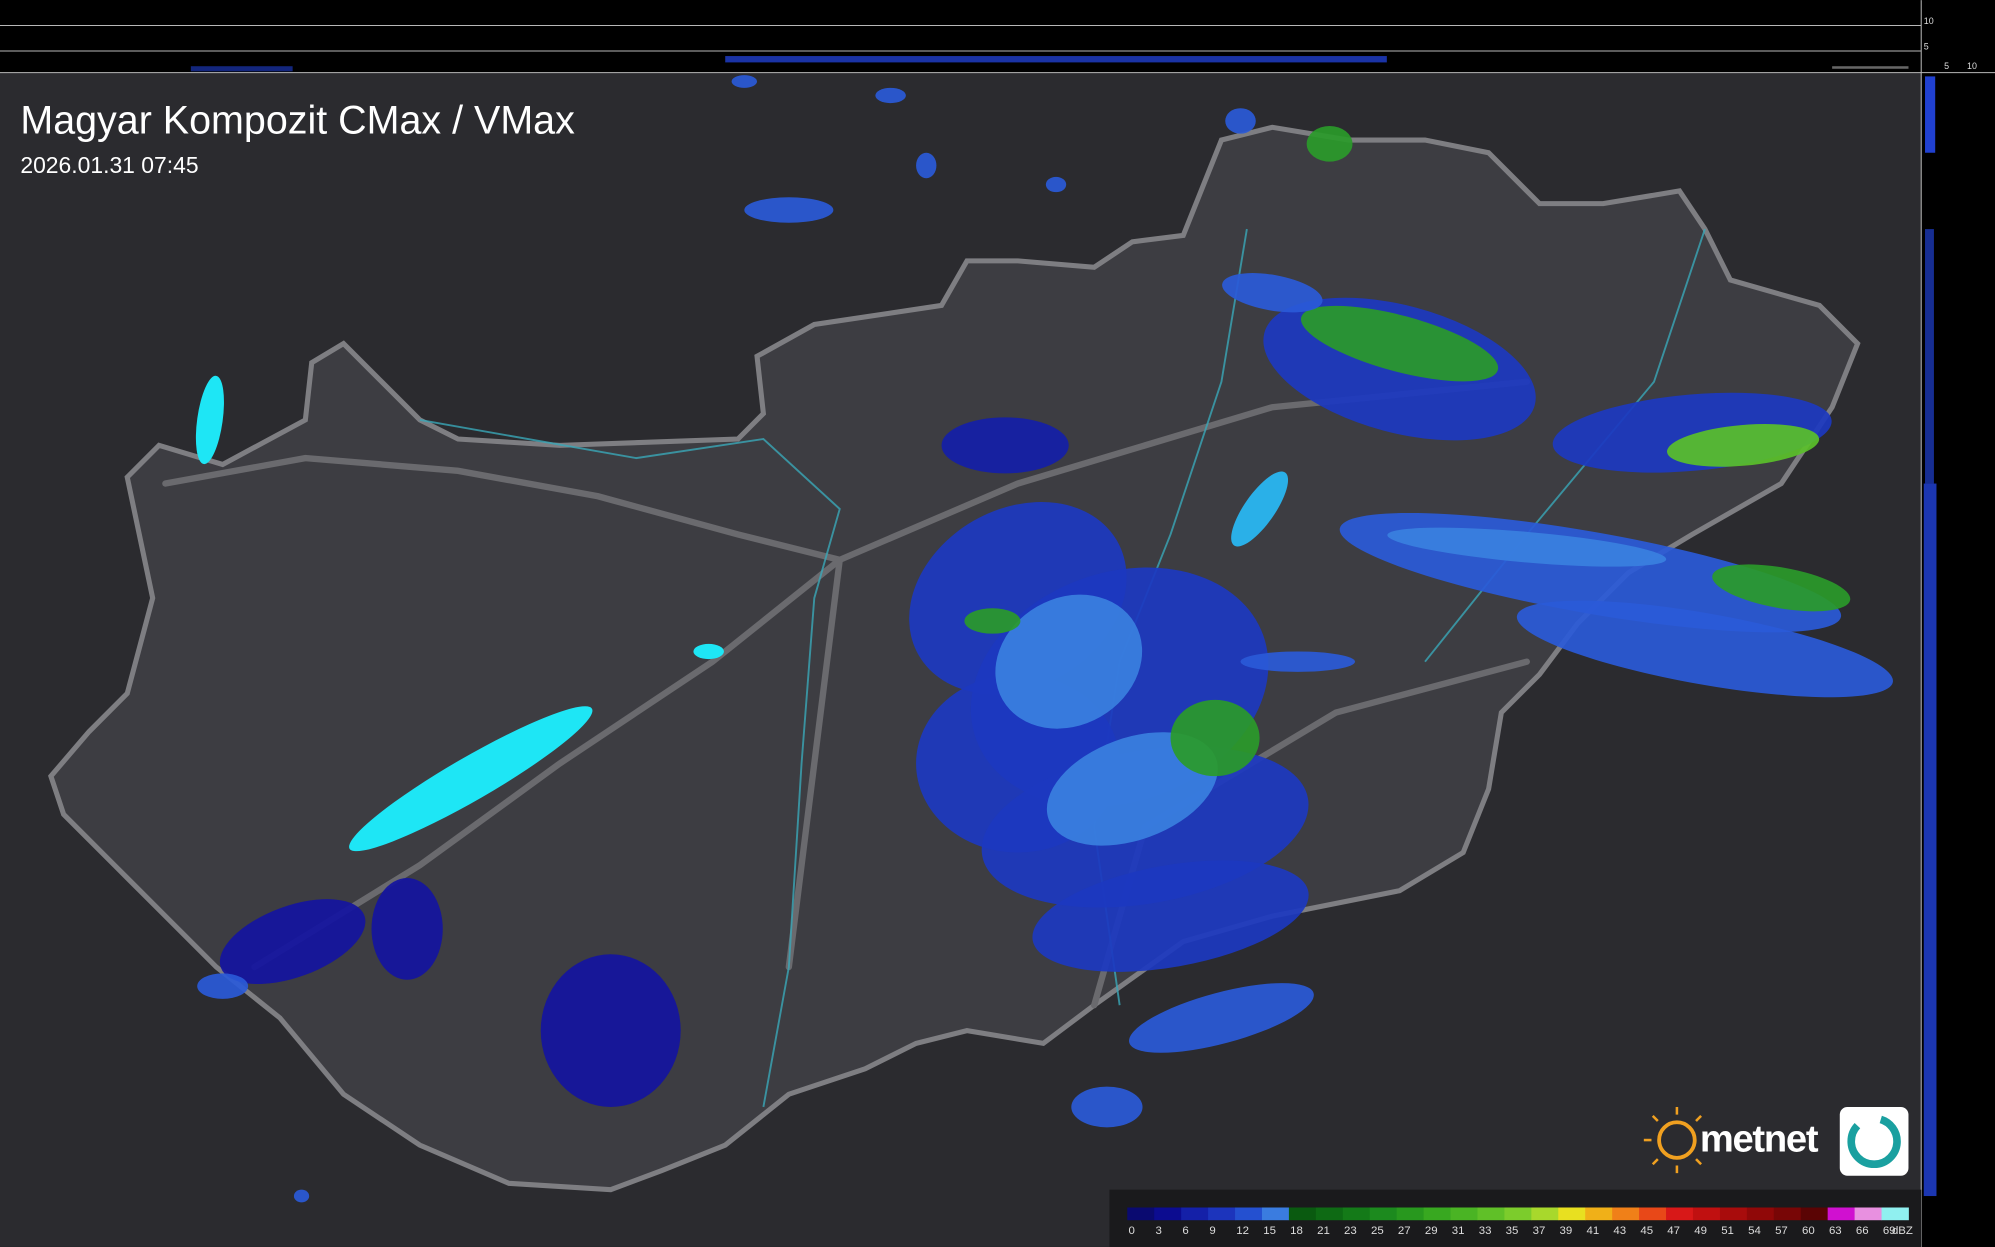  What do you see at coordinates (1049, 64) in the screenshot?
I see `top-profile` at bounding box center [1049, 64].